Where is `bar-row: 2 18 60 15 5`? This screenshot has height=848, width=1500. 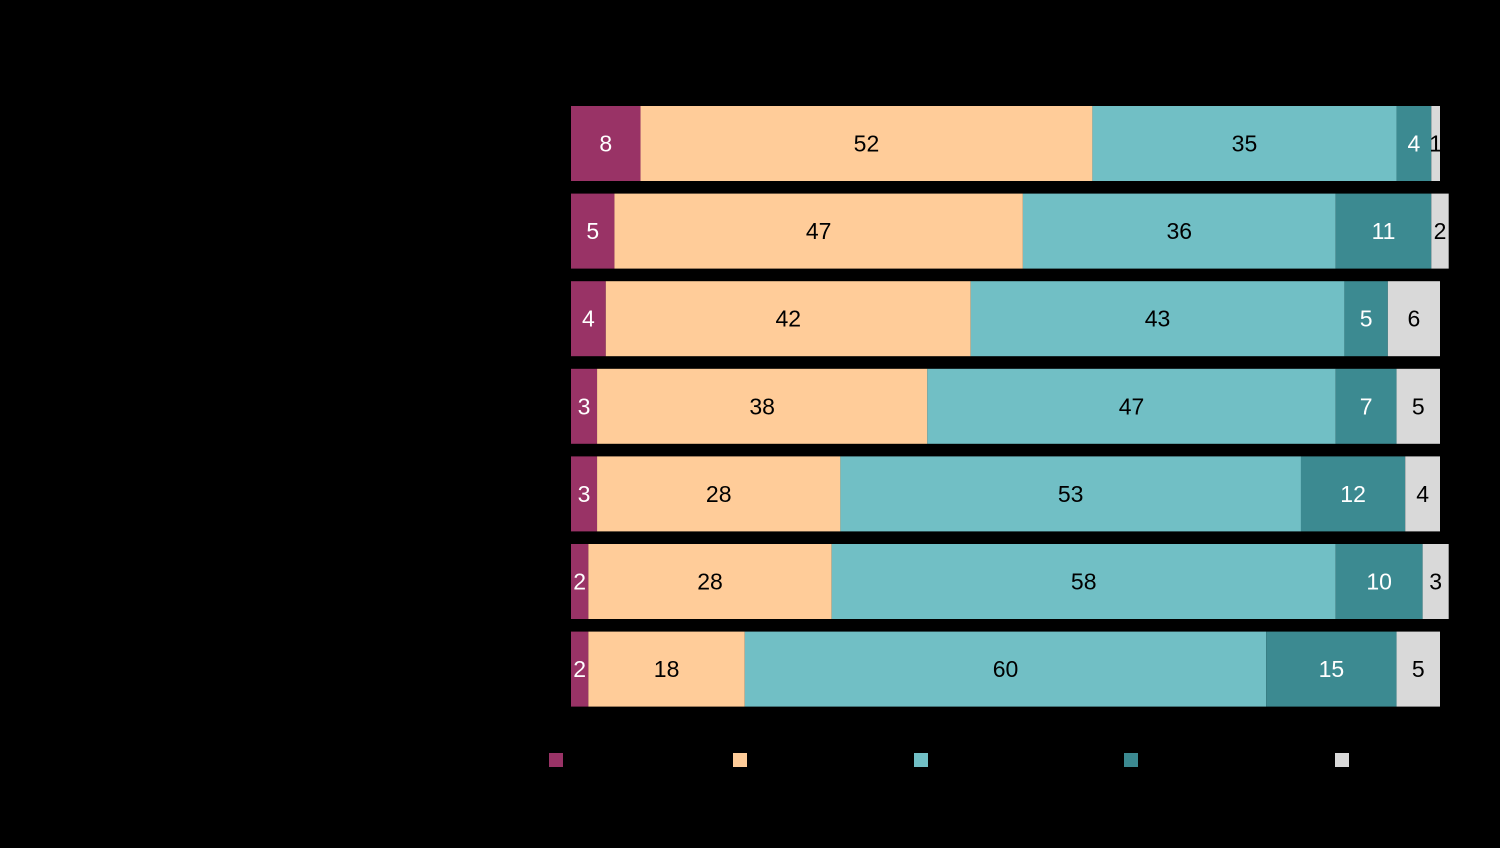
bar-row: 2 18 60 15 5 is located at coordinates (1005, 669).